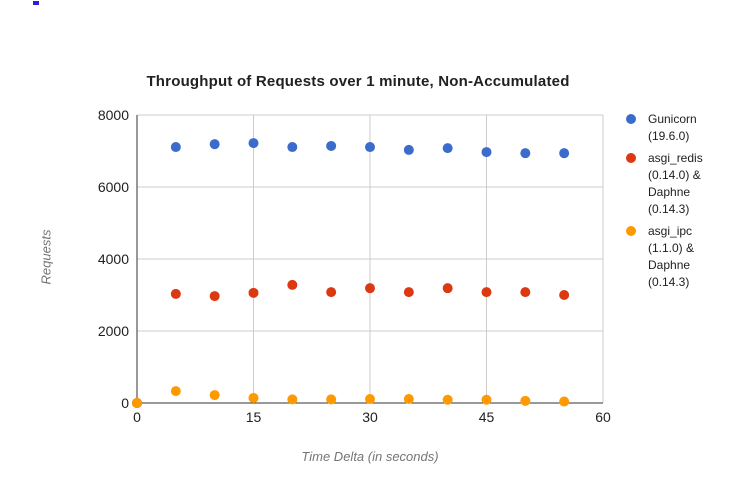 The image size is (740, 489). What do you see at coordinates (254, 417) in the screenshot?
I see `x-tick-label: 15` at bounding box center [254, 417].